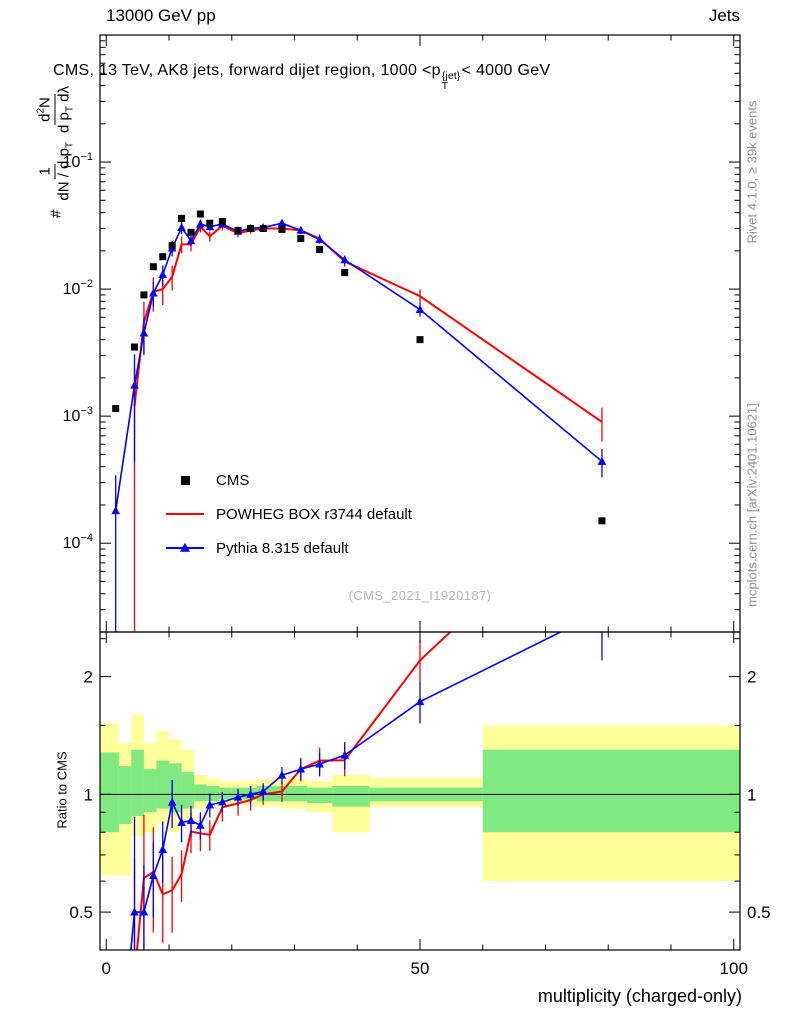 The image size is (786, 1024). I want to click on legend-item-cms: CMS, so click(287, 480).